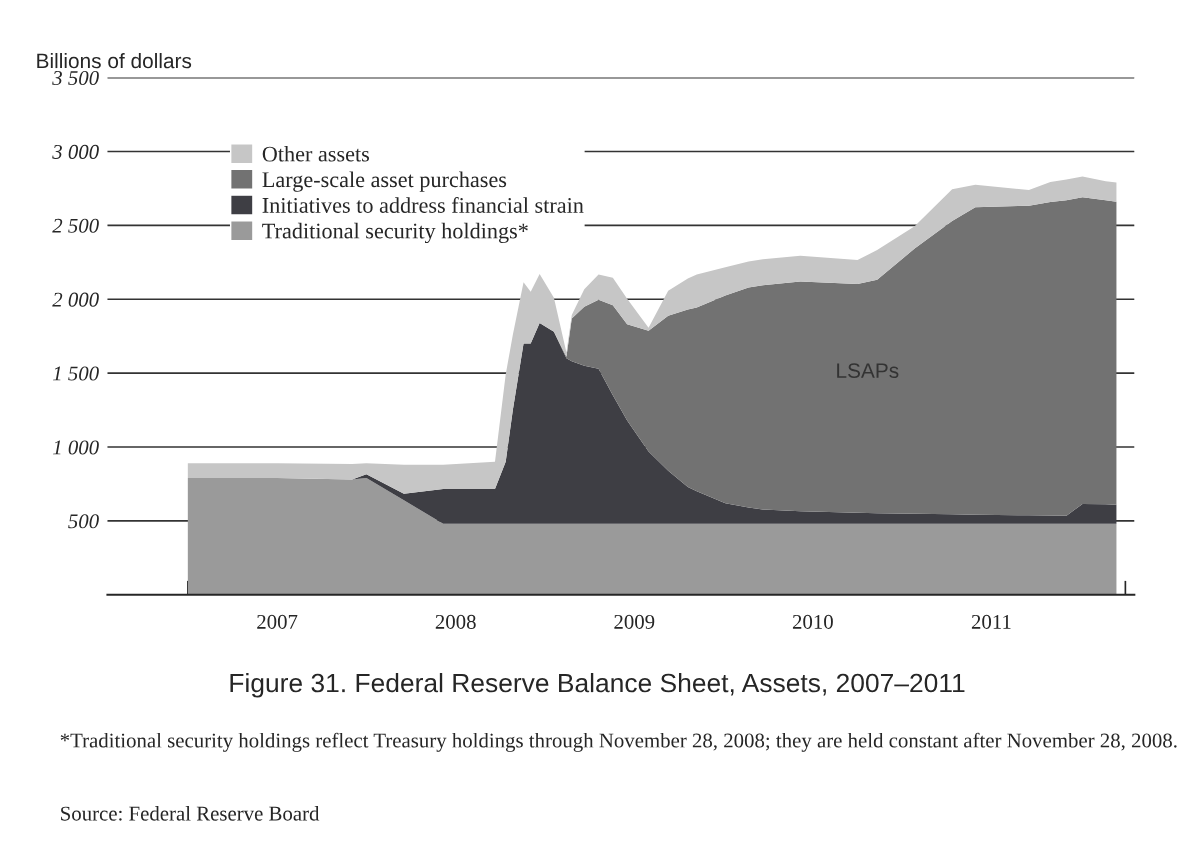  What do you see at coordinates (75, 299) in the screenshot?
I see `y-tick-label: 2 000` at bounding box center [75, 299].